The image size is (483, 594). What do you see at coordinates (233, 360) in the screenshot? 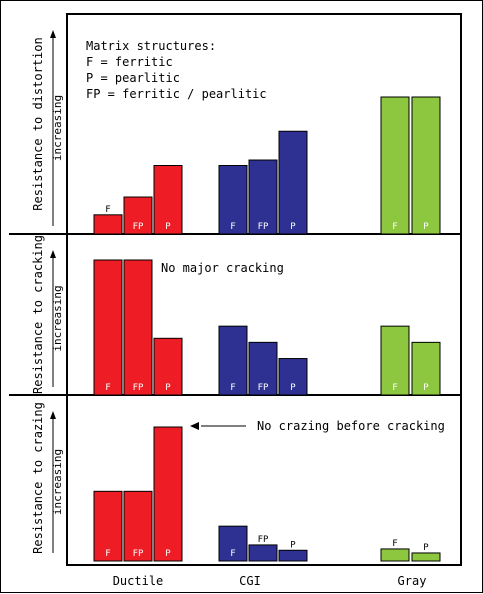
I see `bar-cgi-f-panel2` at bounding box center [233, 360].